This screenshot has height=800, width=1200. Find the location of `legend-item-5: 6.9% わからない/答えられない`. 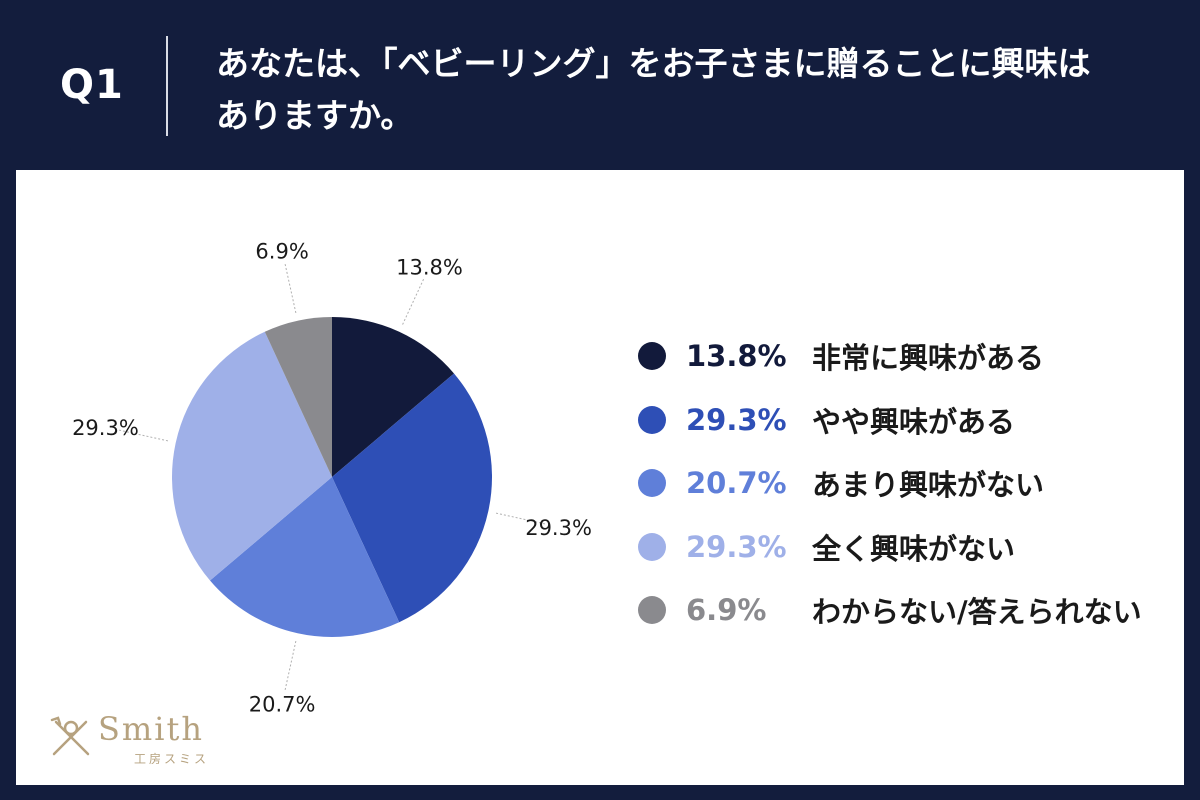

legend-item-5: 6.9% わからない/答えられない is located at coordinates (908, 610).